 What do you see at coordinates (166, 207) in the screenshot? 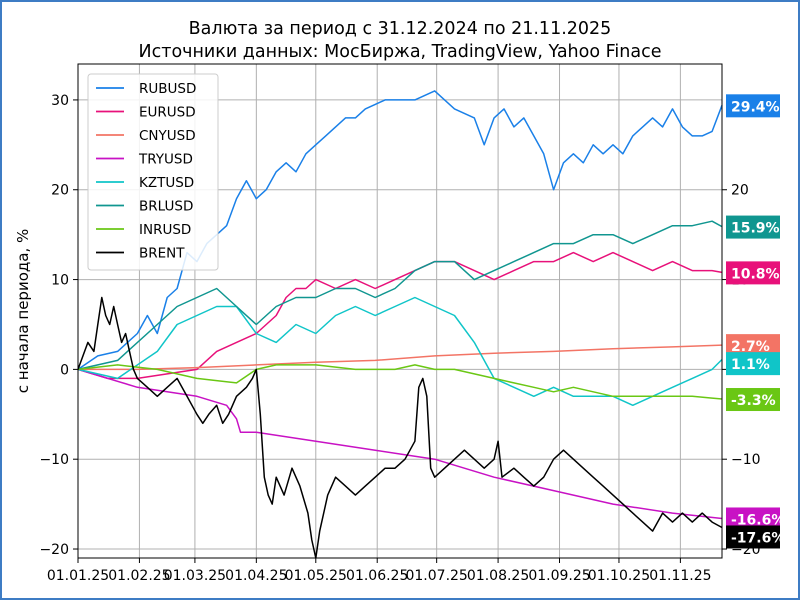
I see `legend-label: BRLUSD` at bounding box center [166, 207].